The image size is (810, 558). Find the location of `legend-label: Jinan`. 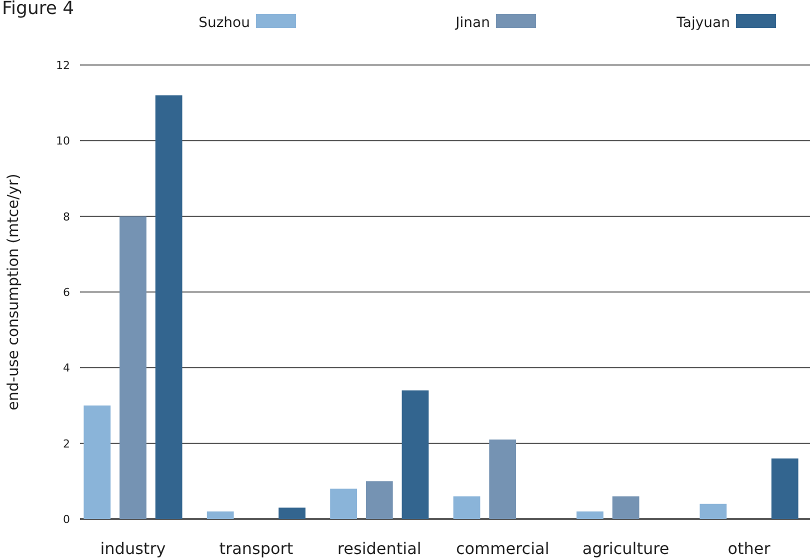

legend-label: Jinan is located at coordinates (472, 23).